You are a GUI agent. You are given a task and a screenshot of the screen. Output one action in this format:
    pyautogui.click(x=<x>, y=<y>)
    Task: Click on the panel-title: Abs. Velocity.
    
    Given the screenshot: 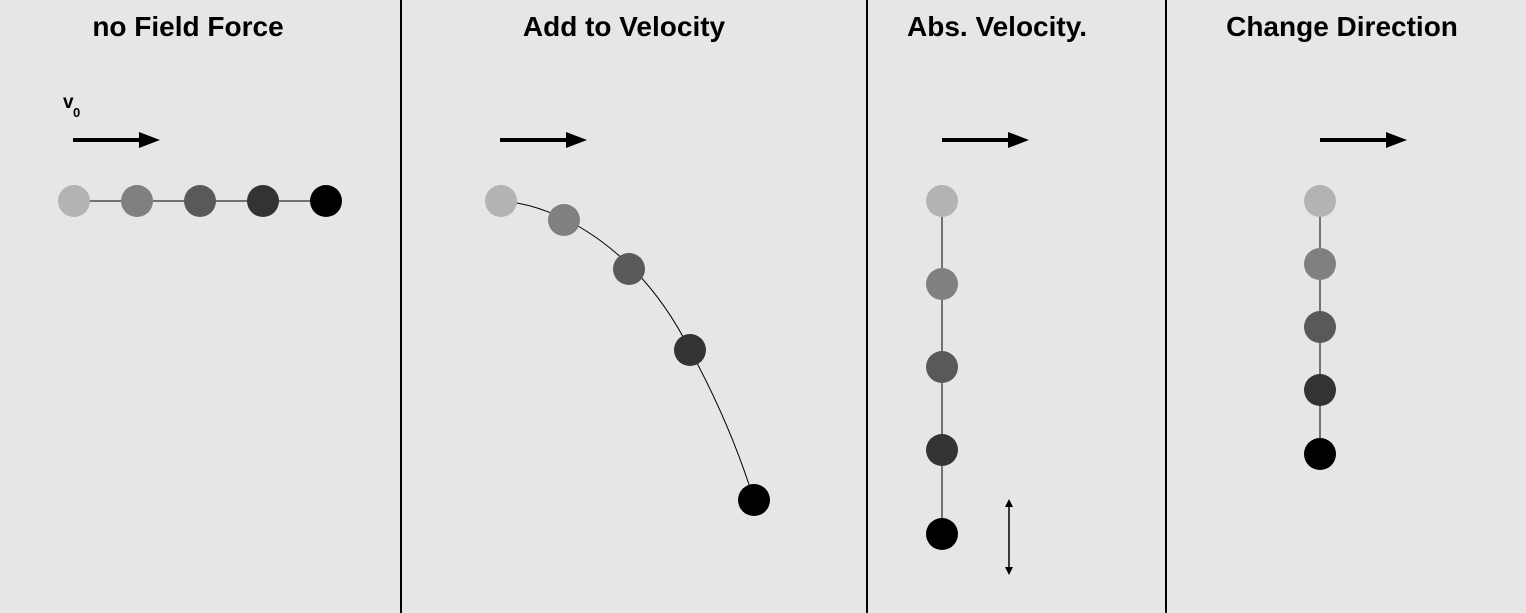 What is the action you would take?
    pyautogui.click(x=997, y=26)
    